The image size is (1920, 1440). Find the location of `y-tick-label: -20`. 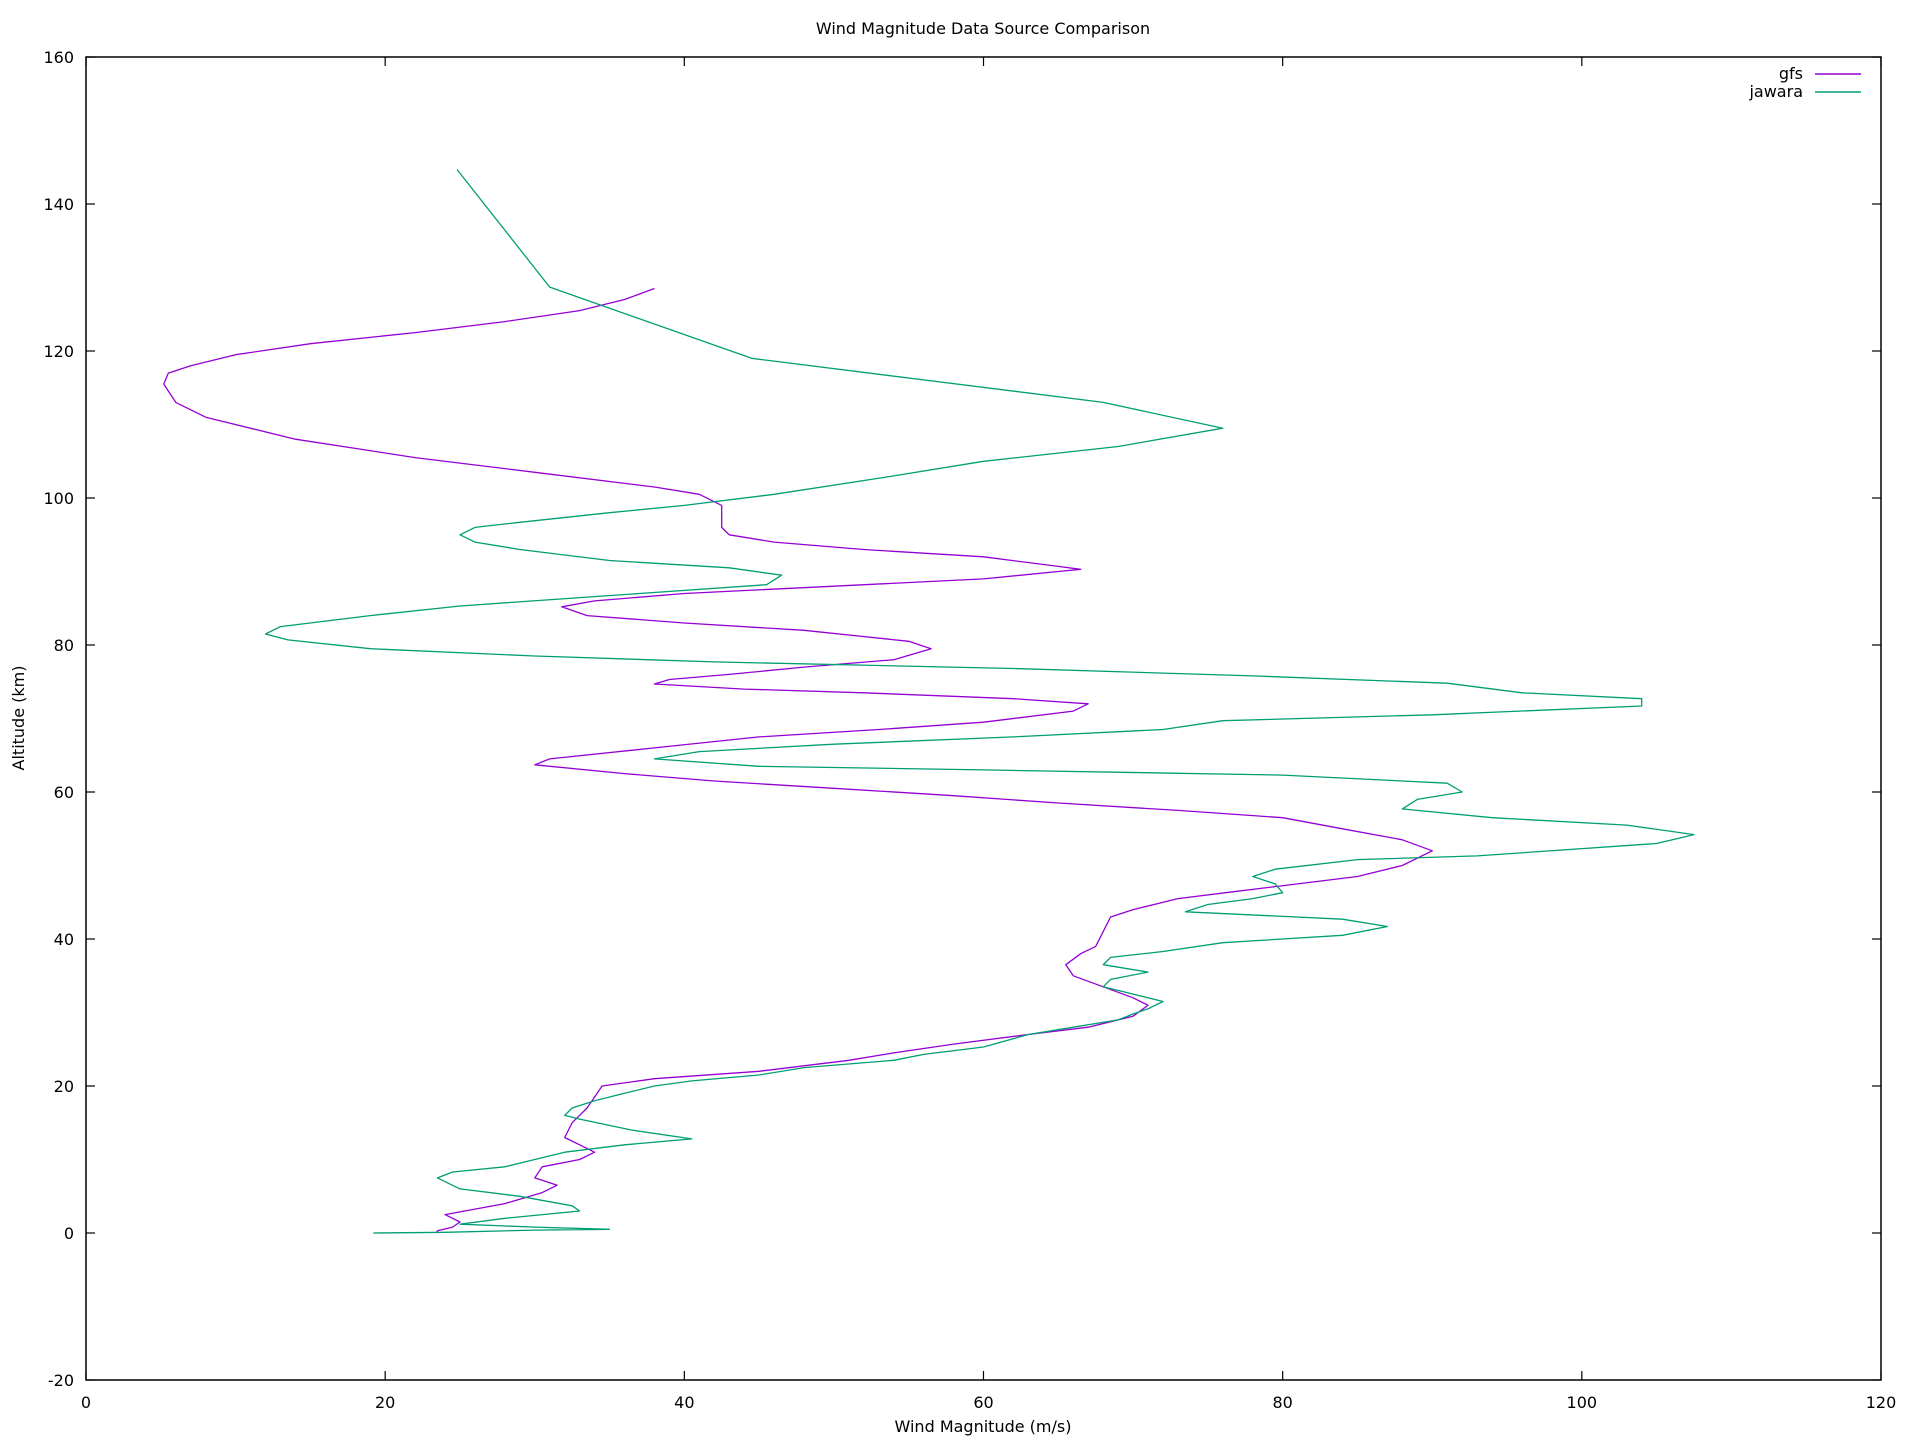

y-tick-label: -20 is located at coordinates (61, 1380).